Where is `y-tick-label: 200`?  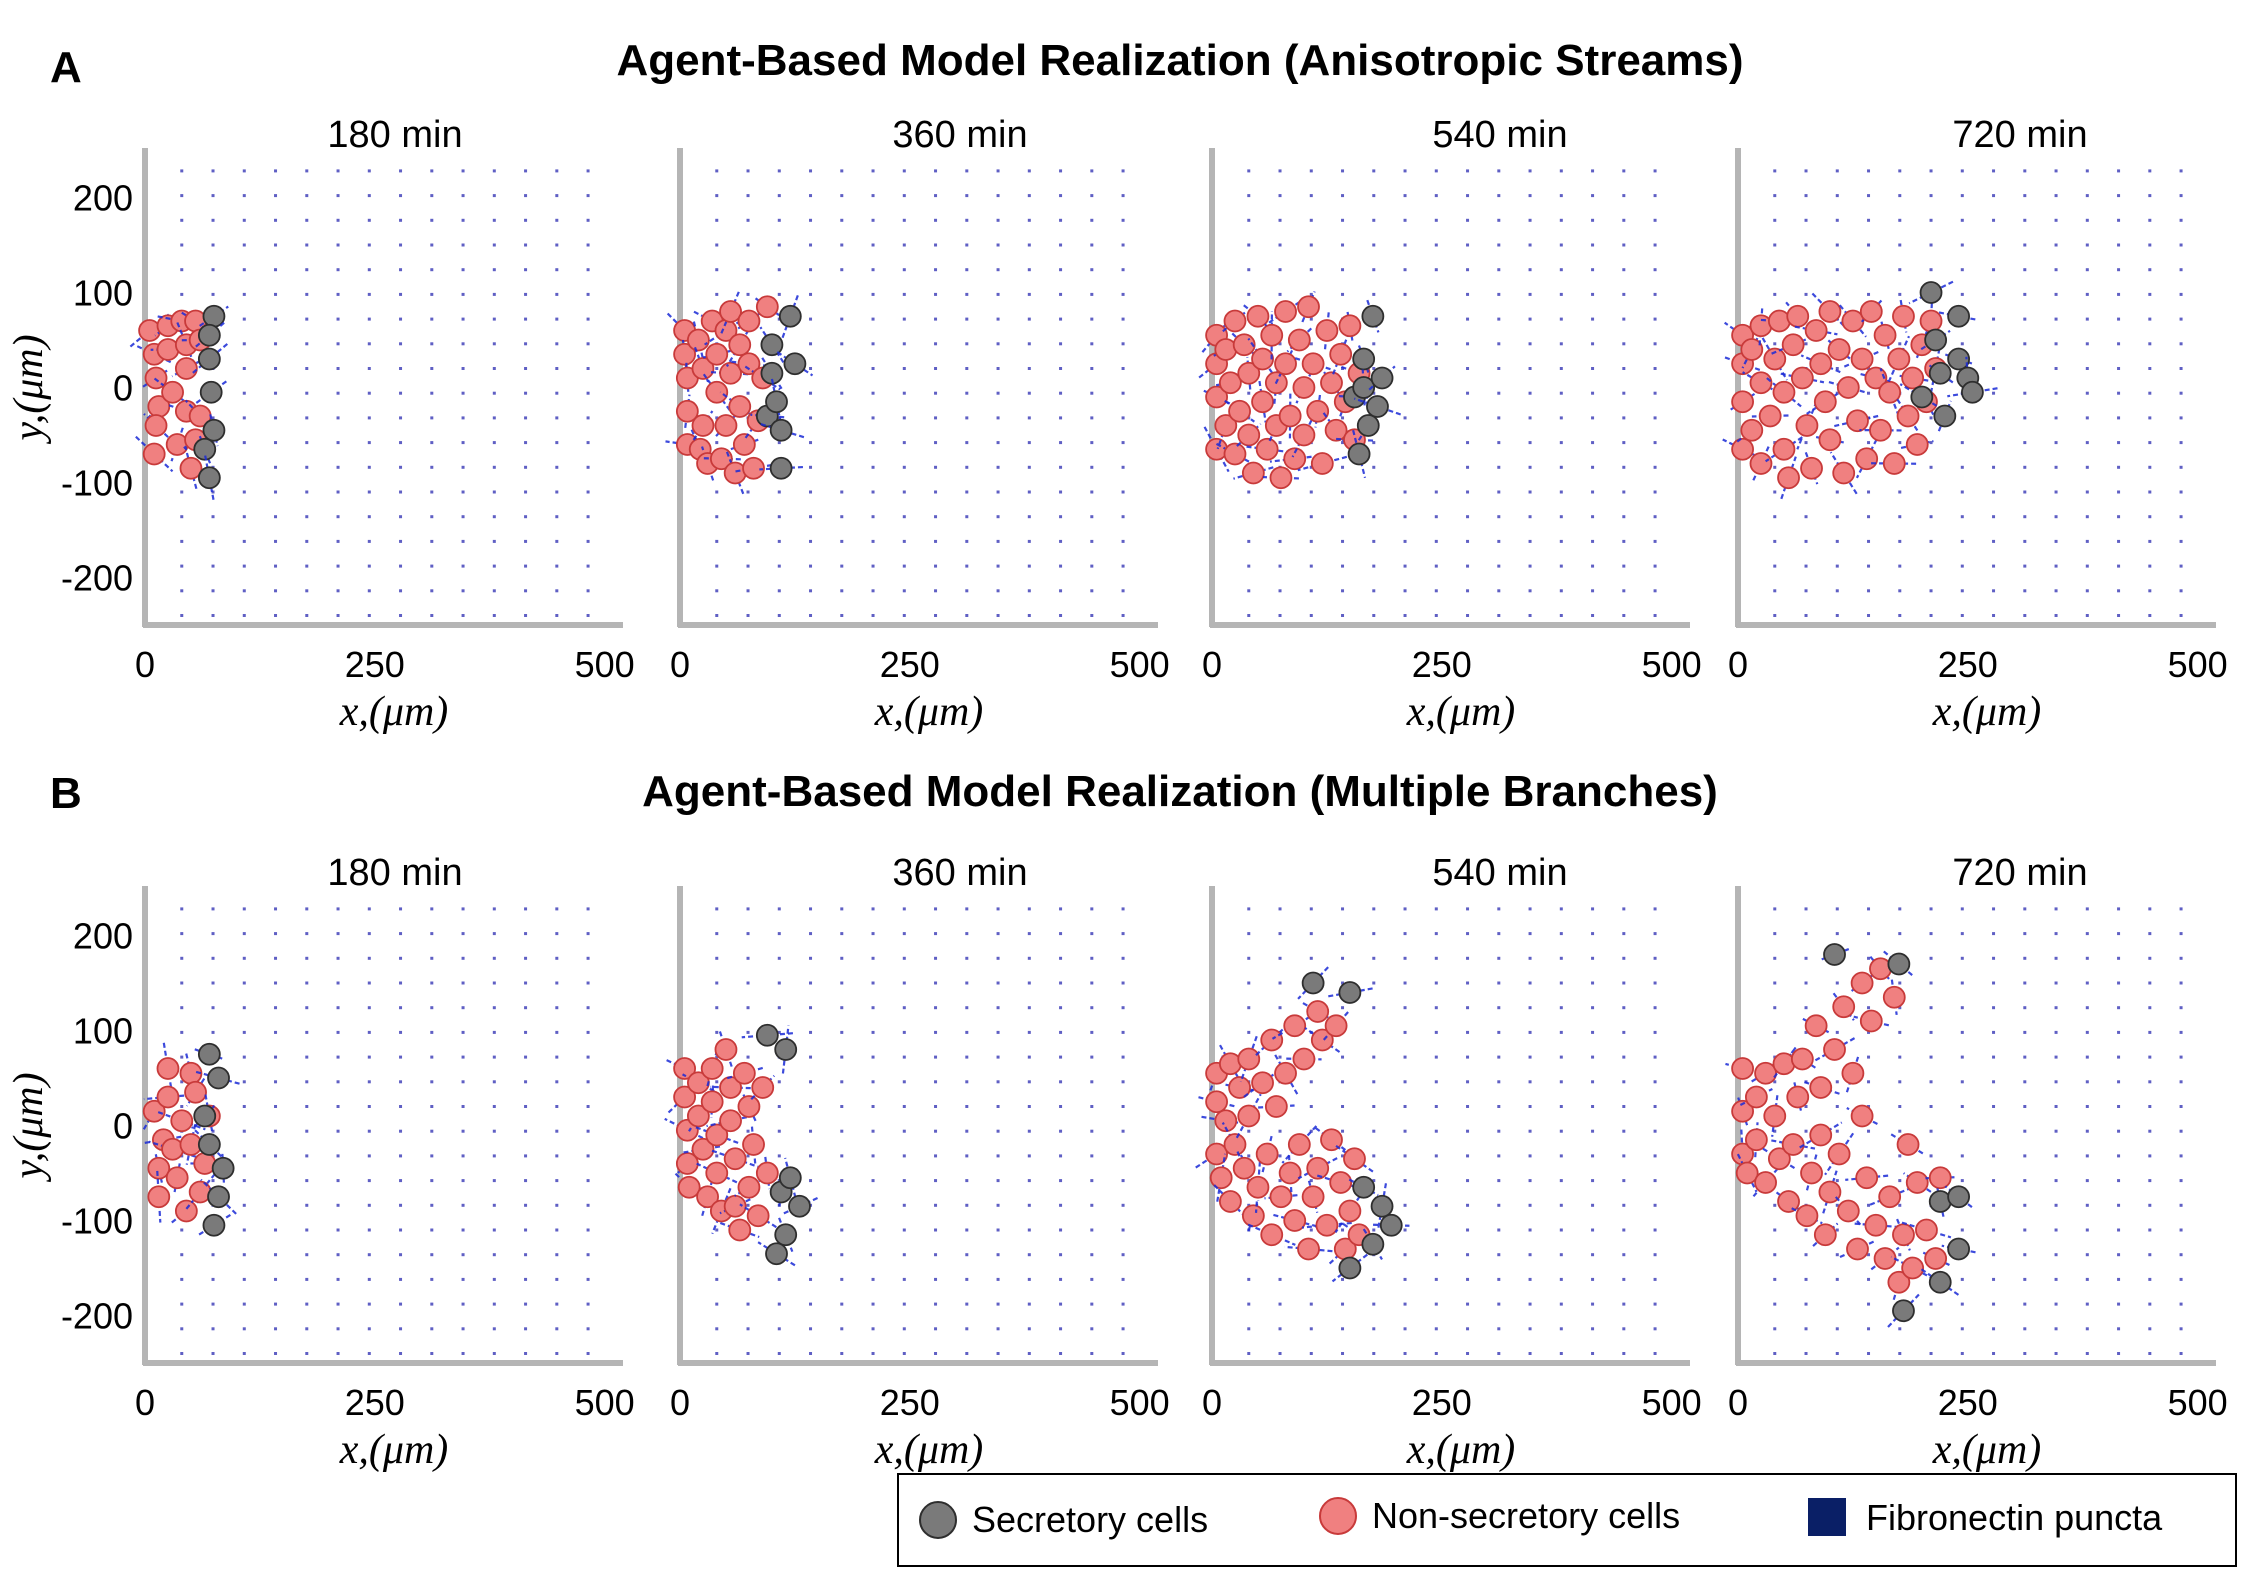
y-tick-label: 200 is located at coordinates (103, 936).